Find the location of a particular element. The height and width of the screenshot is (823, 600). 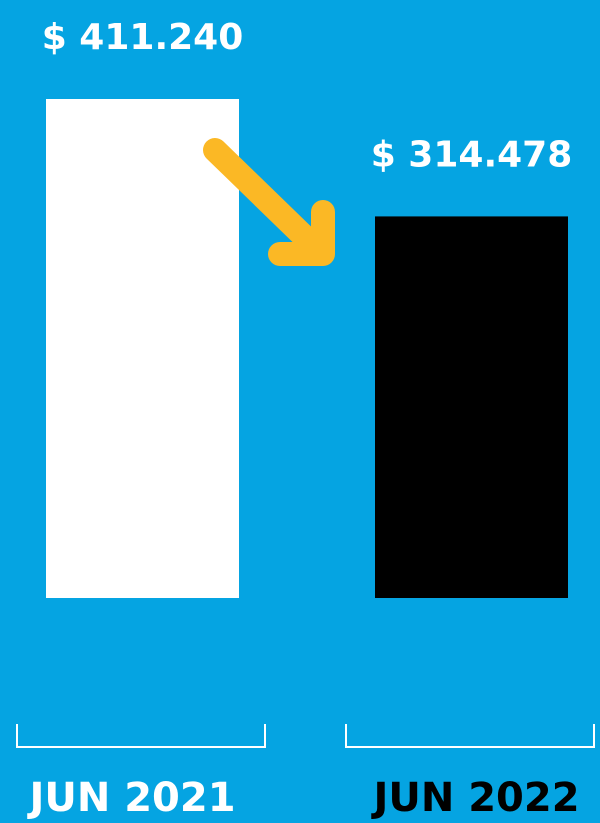

category-label: JUN 2021 is located at coordinates (130, 798).